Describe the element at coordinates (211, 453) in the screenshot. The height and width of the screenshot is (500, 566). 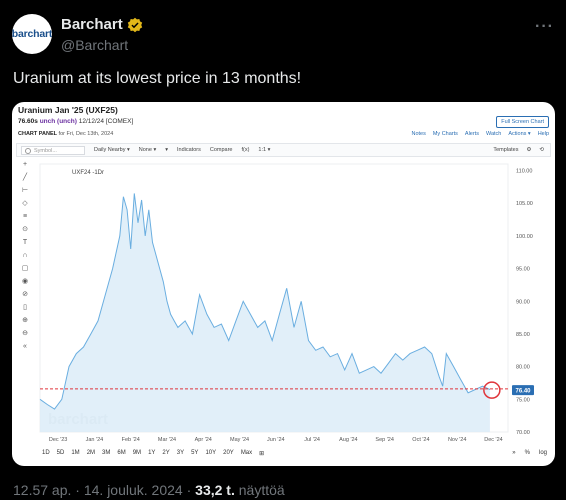
I see `period-10y: 10Y` at that location.